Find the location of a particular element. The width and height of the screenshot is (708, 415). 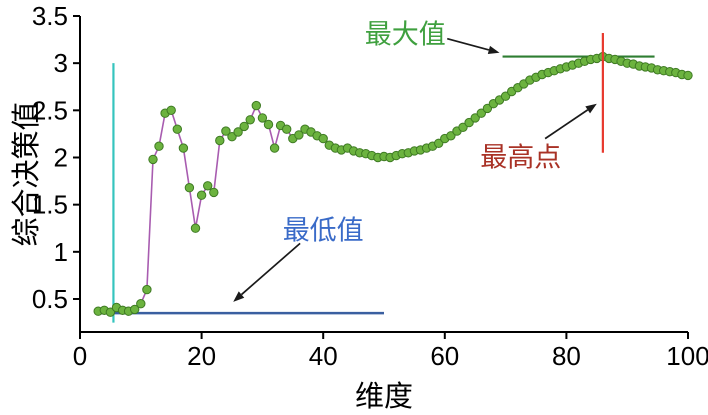

min-arrow-shaft is located at coordinates (270, 269).